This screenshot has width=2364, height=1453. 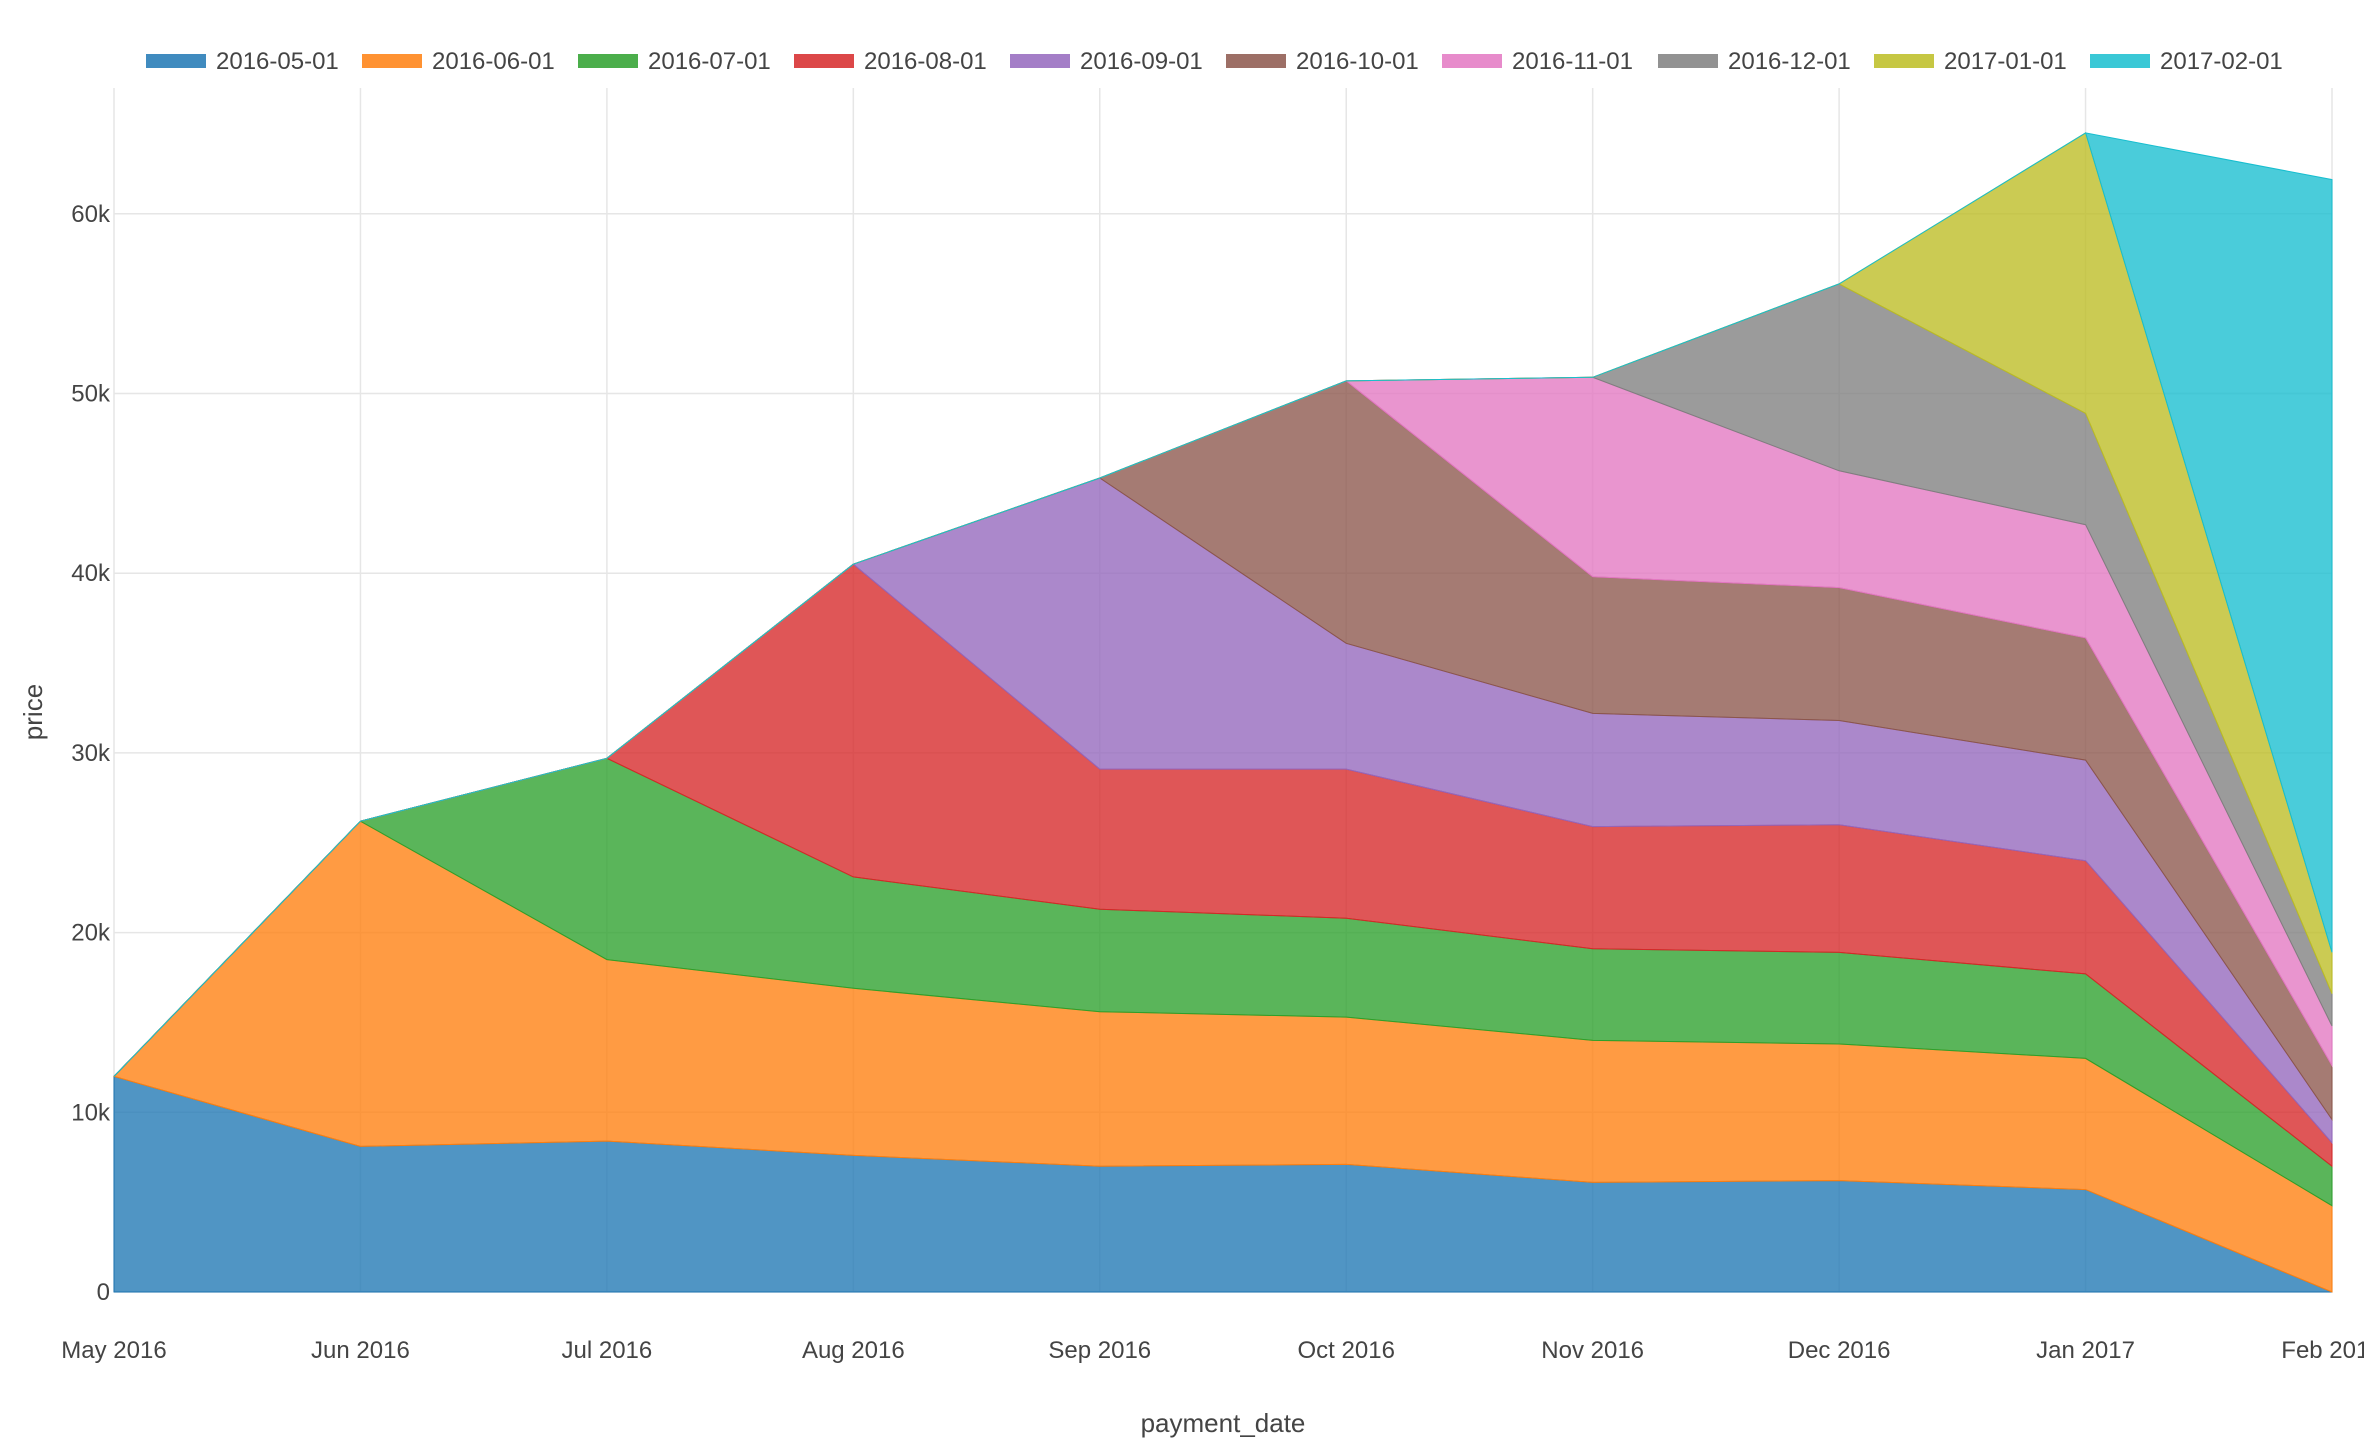 What do you see at coordinates (1789, 61) in the screenshot?
I see `legend-label: 2016-12-01` at bounding box center [1789, 61].